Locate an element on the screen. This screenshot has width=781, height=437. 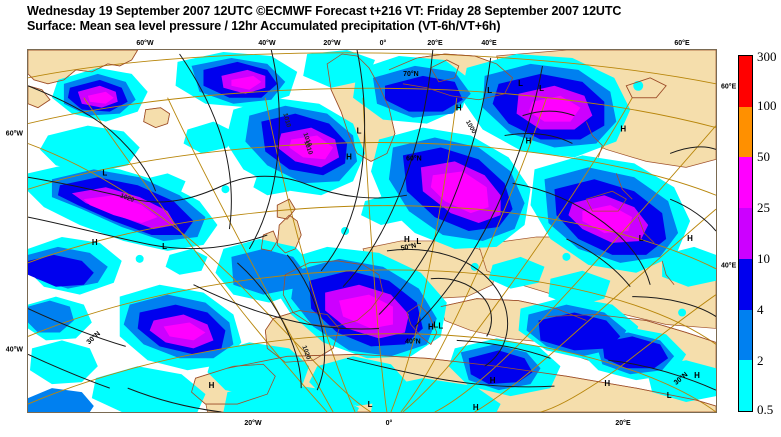
colorbar-tick-label: 50 is located at coordinates (763, 156).